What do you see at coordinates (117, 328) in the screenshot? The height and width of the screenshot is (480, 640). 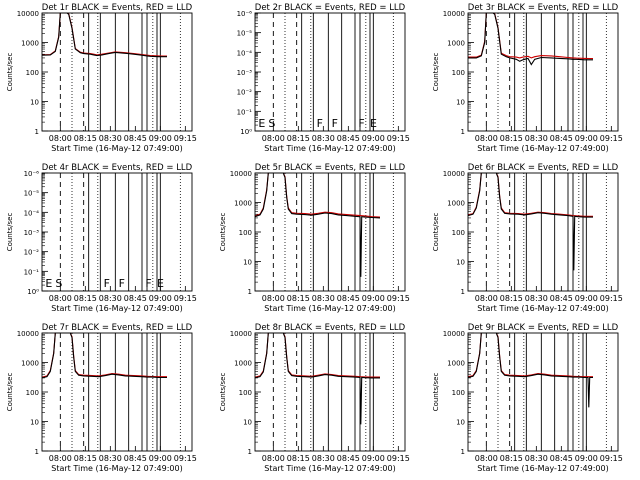 I see `panel-title: Det 7r BLACK = Events, RED = LLD` at bounding box center [117, 328].